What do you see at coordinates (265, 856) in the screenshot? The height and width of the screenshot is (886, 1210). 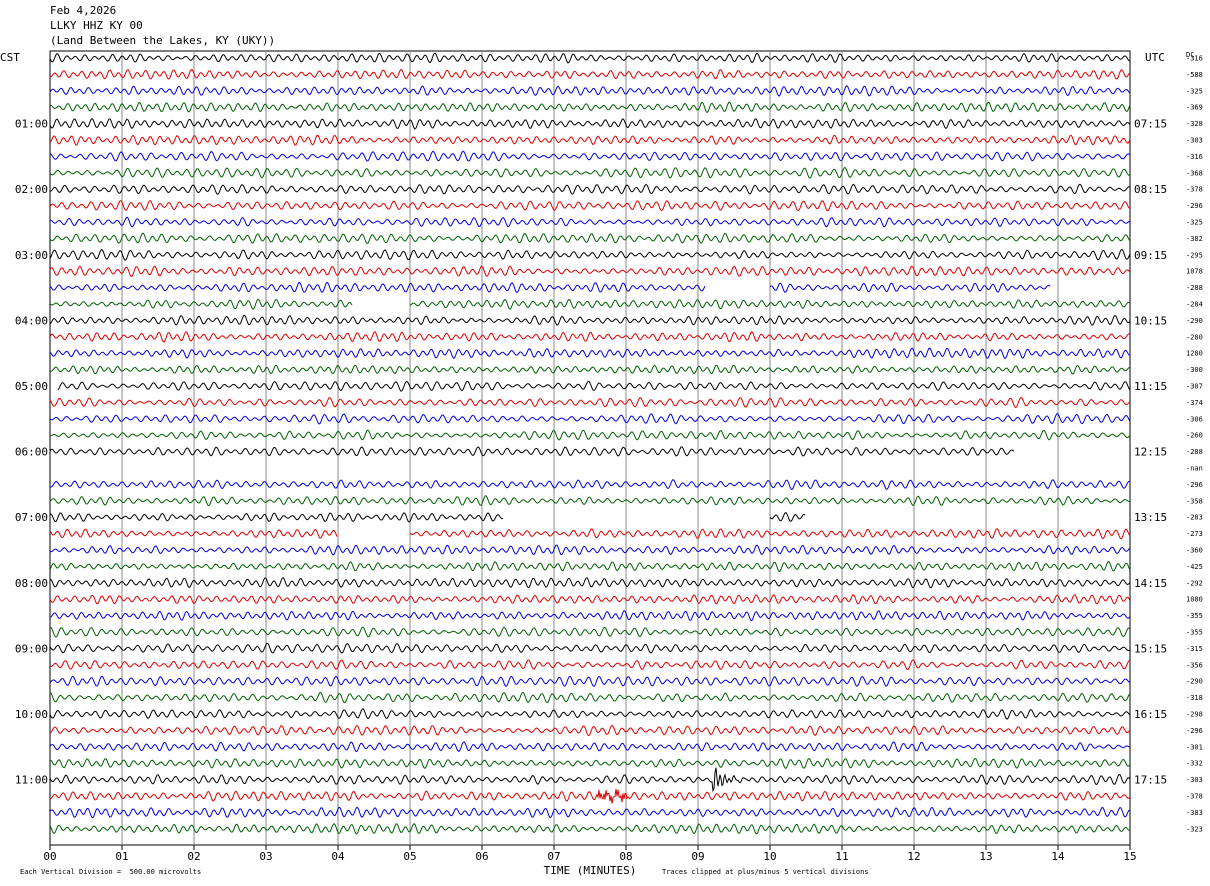 I see `x-tick-label: 03` at bounding box center [265, 856].